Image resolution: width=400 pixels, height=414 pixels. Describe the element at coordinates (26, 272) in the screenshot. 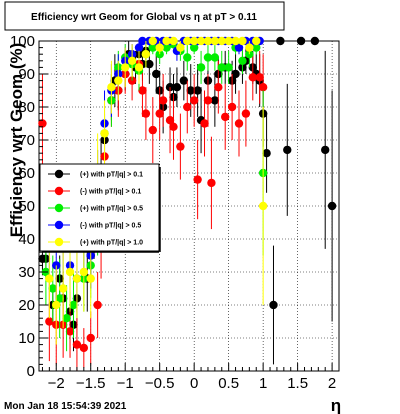

I see `y-tick-label: 30` at that location.